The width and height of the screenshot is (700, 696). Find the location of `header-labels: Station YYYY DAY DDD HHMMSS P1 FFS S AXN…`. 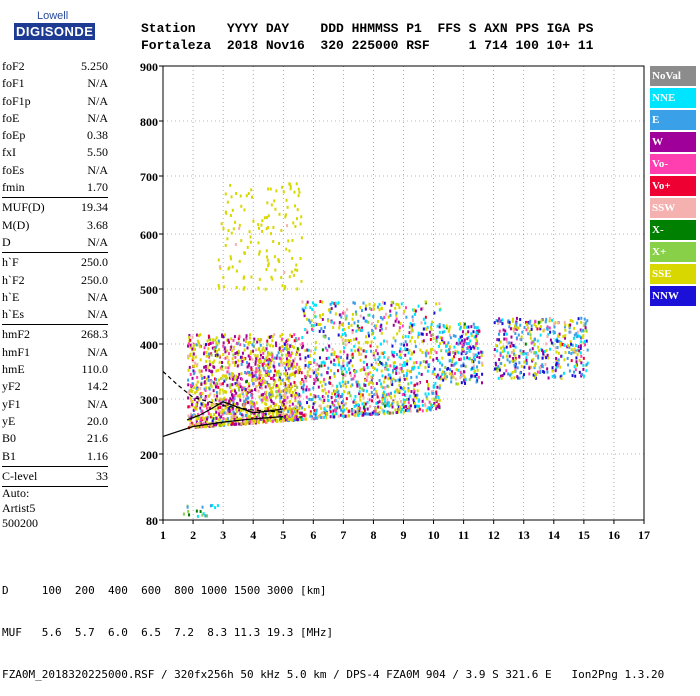

header-labels: Station YYYY DAY DDD HHMMSS P1 FFS S AXN… is located at coordinates (367, 28).